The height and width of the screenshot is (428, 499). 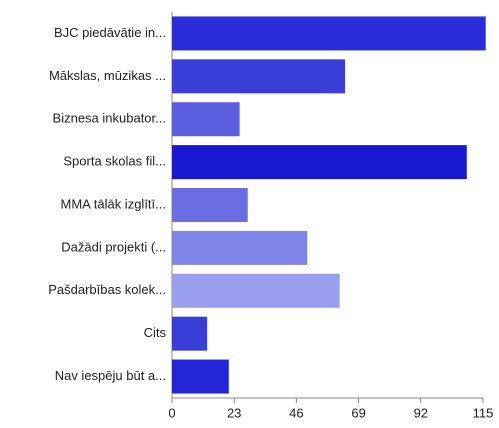 I want to click on x-tick-label: 115, so click(x=483, y=412).